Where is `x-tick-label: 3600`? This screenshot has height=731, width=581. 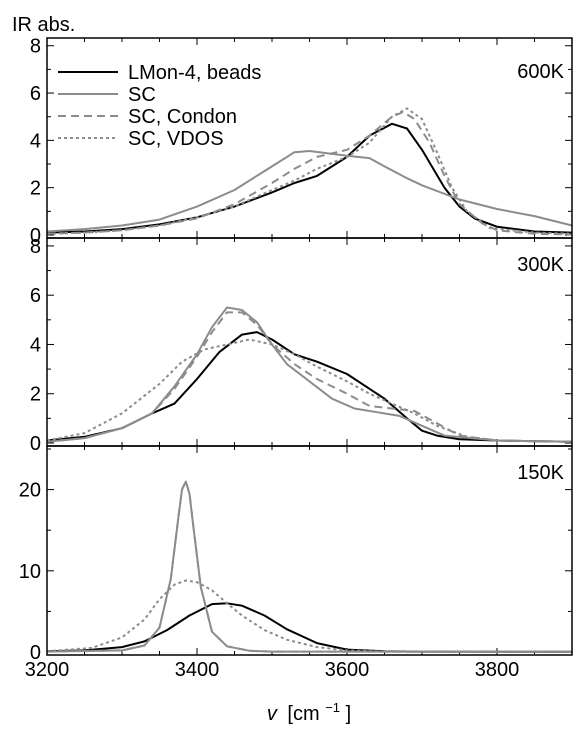
x-tick-label: 3600 is located at coordinates (347, 670).